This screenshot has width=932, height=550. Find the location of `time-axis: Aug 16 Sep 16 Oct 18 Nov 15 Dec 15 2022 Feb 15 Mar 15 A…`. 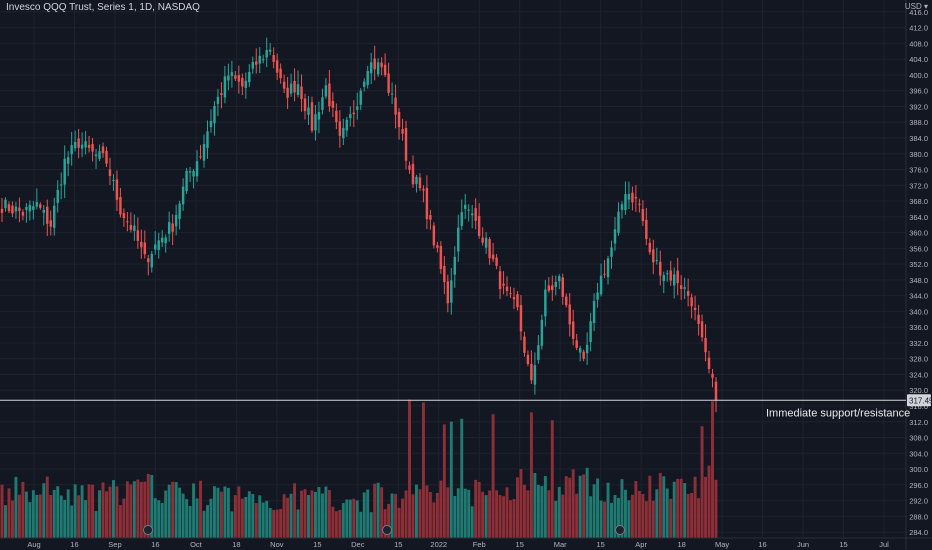

time-axis: Aug 16 Sep 16 Oct 18 Nov 15 Dec 15 2022 Feb 15 Mar 15 A… is located at coordinates (458, 544).